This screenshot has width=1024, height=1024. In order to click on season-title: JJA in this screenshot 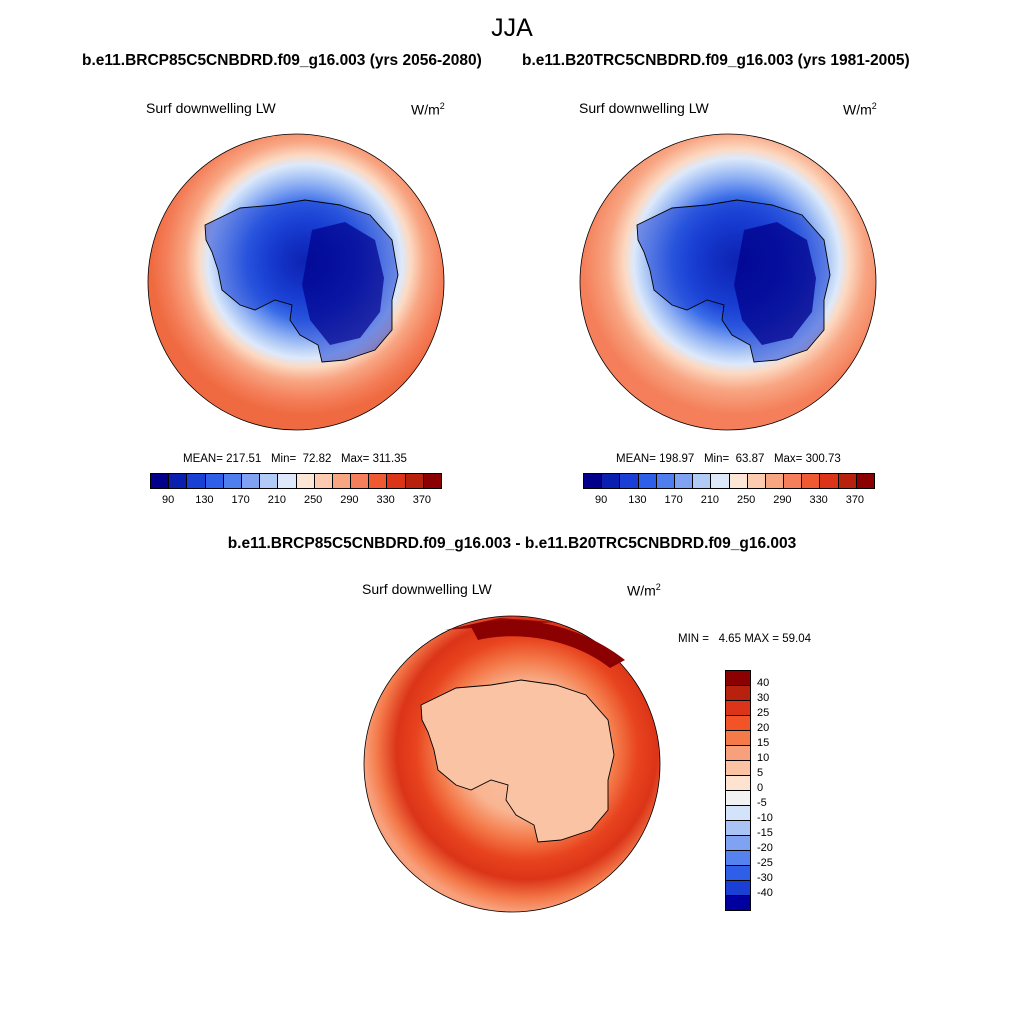, I will do `click(512, 28)`.